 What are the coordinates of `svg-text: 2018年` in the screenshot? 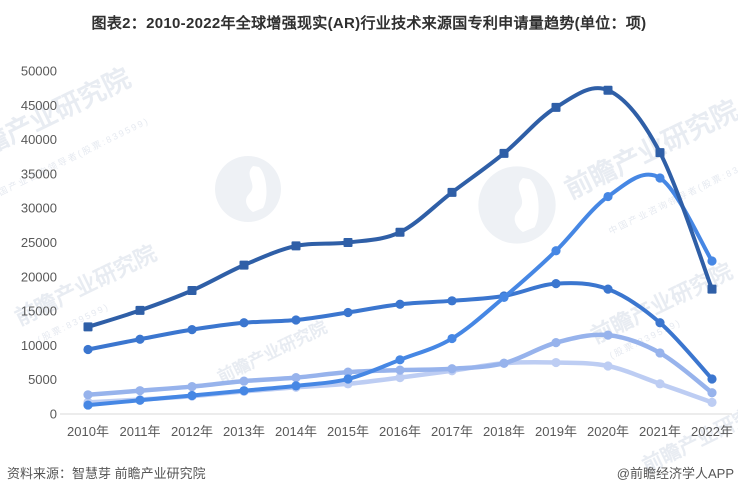 It's located at (504, 431).